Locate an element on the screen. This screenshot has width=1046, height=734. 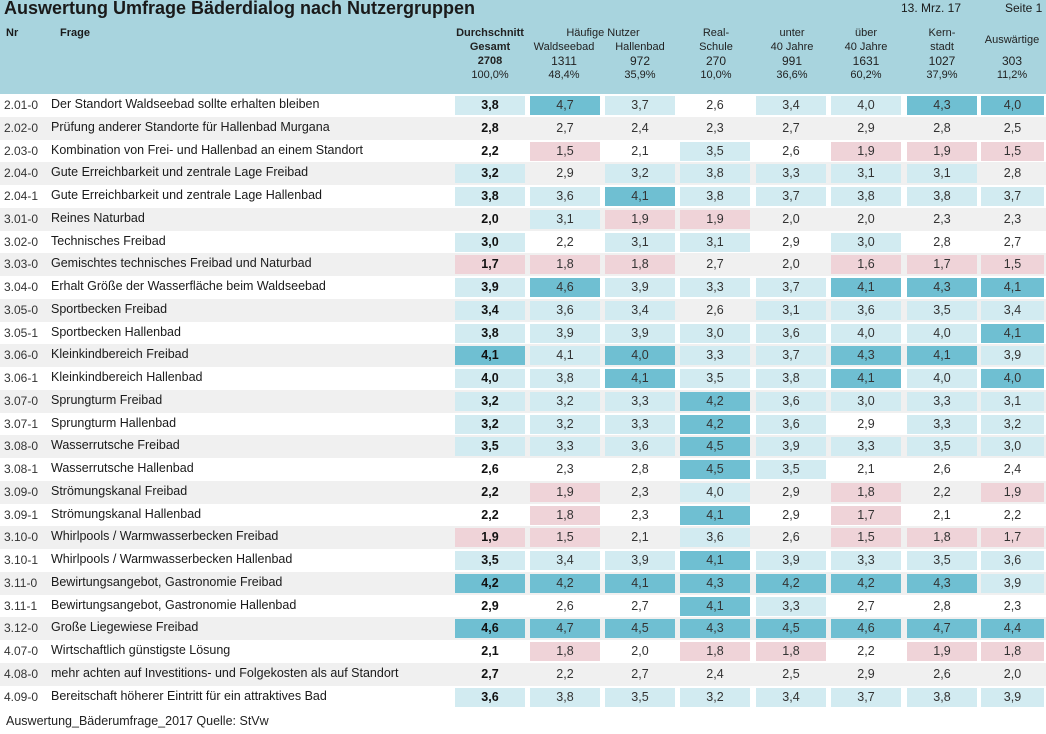
column-auswaertige-header: Auswärtige 303 11,2% is located at coordinates (1012, 57).